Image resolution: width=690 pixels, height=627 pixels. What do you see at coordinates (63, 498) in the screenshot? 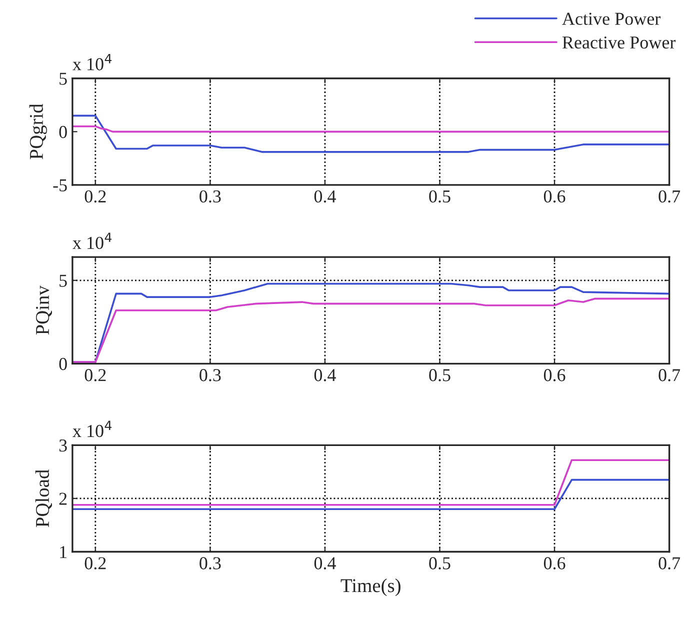
I see `y-tick-label: 2` at bounding box center [63, 498].